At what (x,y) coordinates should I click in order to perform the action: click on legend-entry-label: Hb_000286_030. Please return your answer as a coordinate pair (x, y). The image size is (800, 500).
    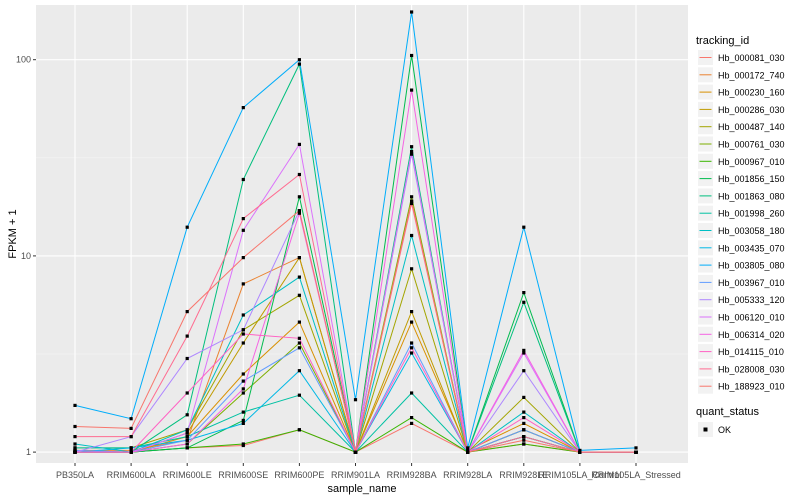
    Looking at the image, I should click on (751, 110).